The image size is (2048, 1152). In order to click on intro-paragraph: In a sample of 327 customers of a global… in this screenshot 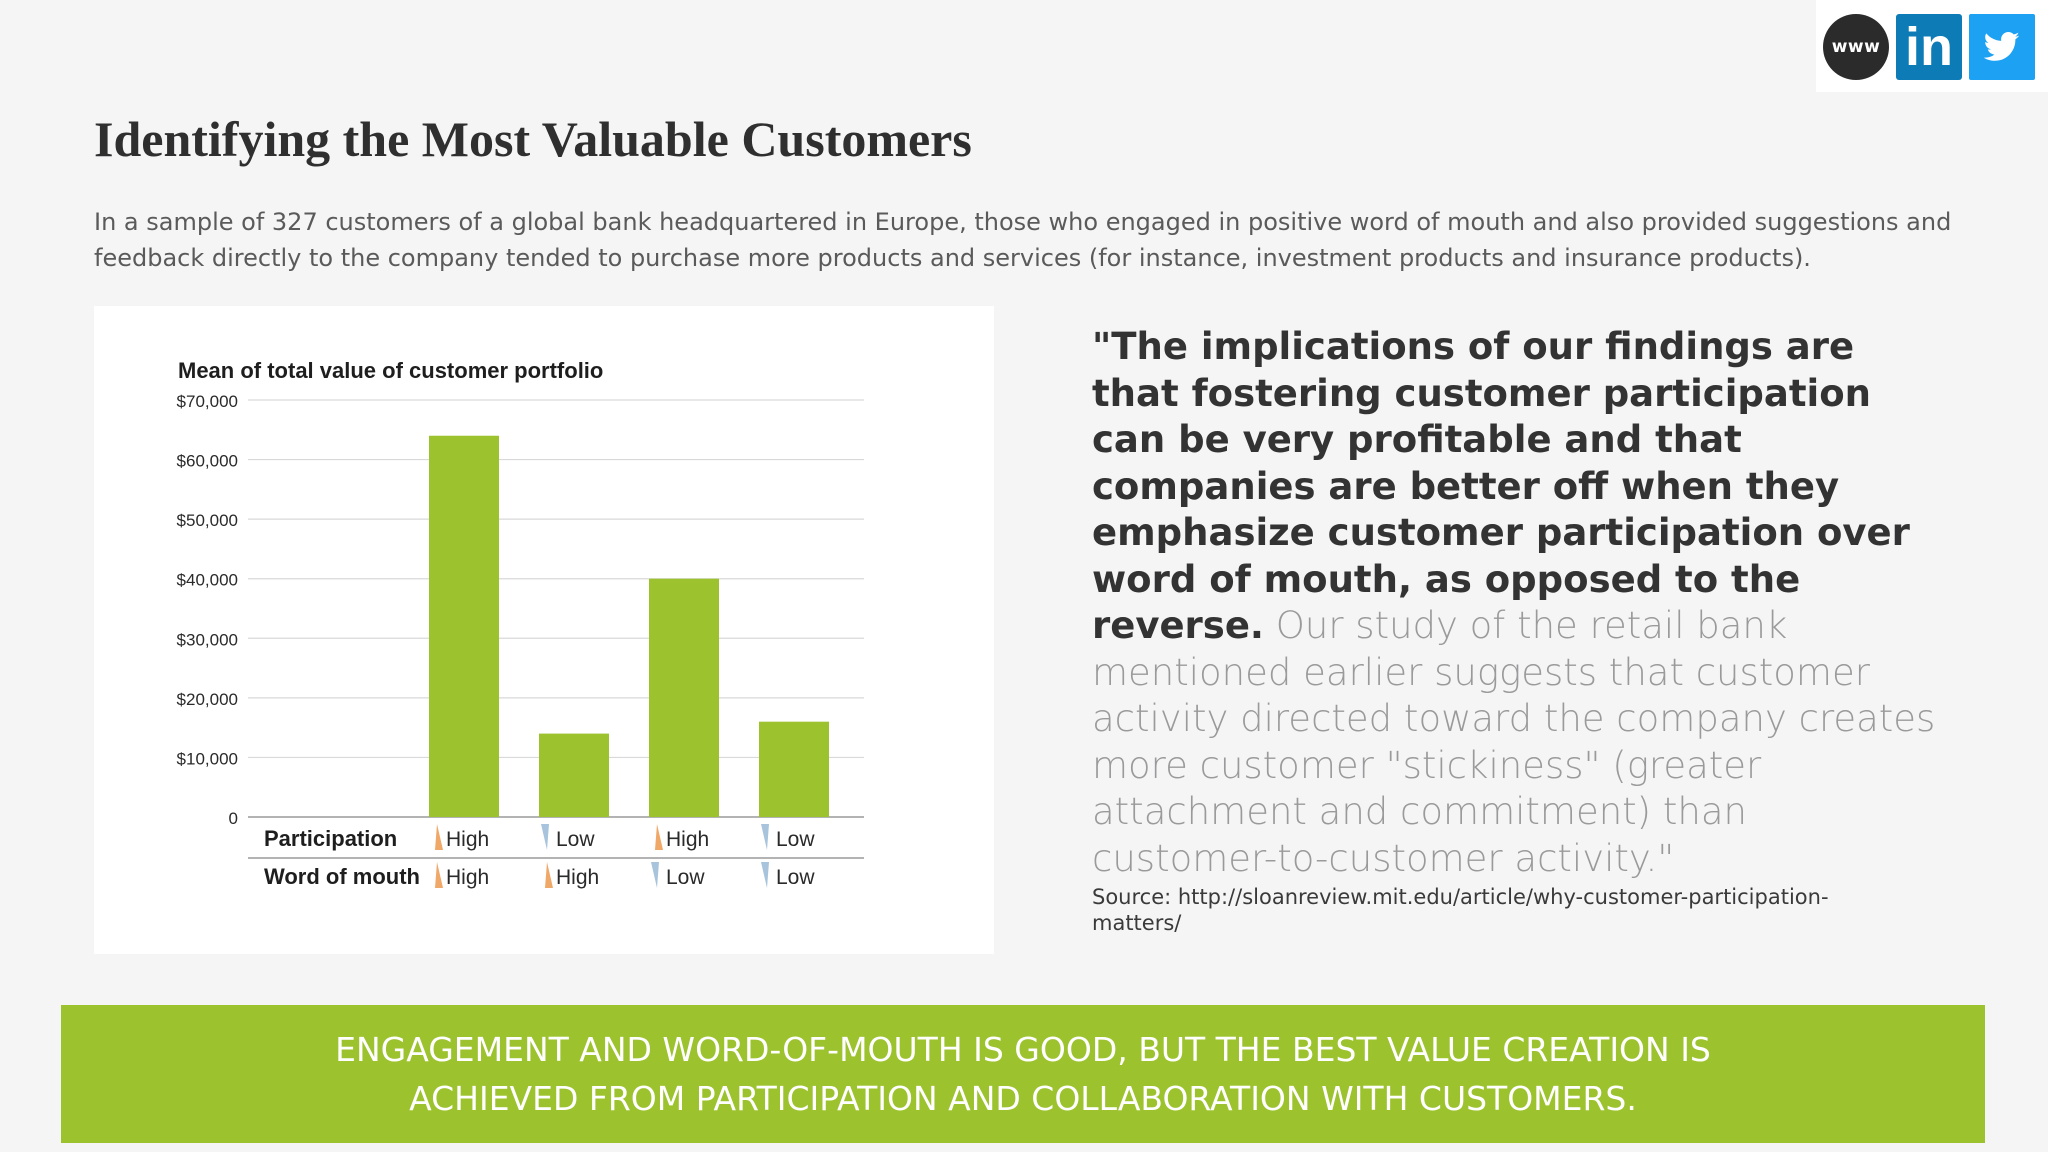, I will do `click(1023, 240)`.